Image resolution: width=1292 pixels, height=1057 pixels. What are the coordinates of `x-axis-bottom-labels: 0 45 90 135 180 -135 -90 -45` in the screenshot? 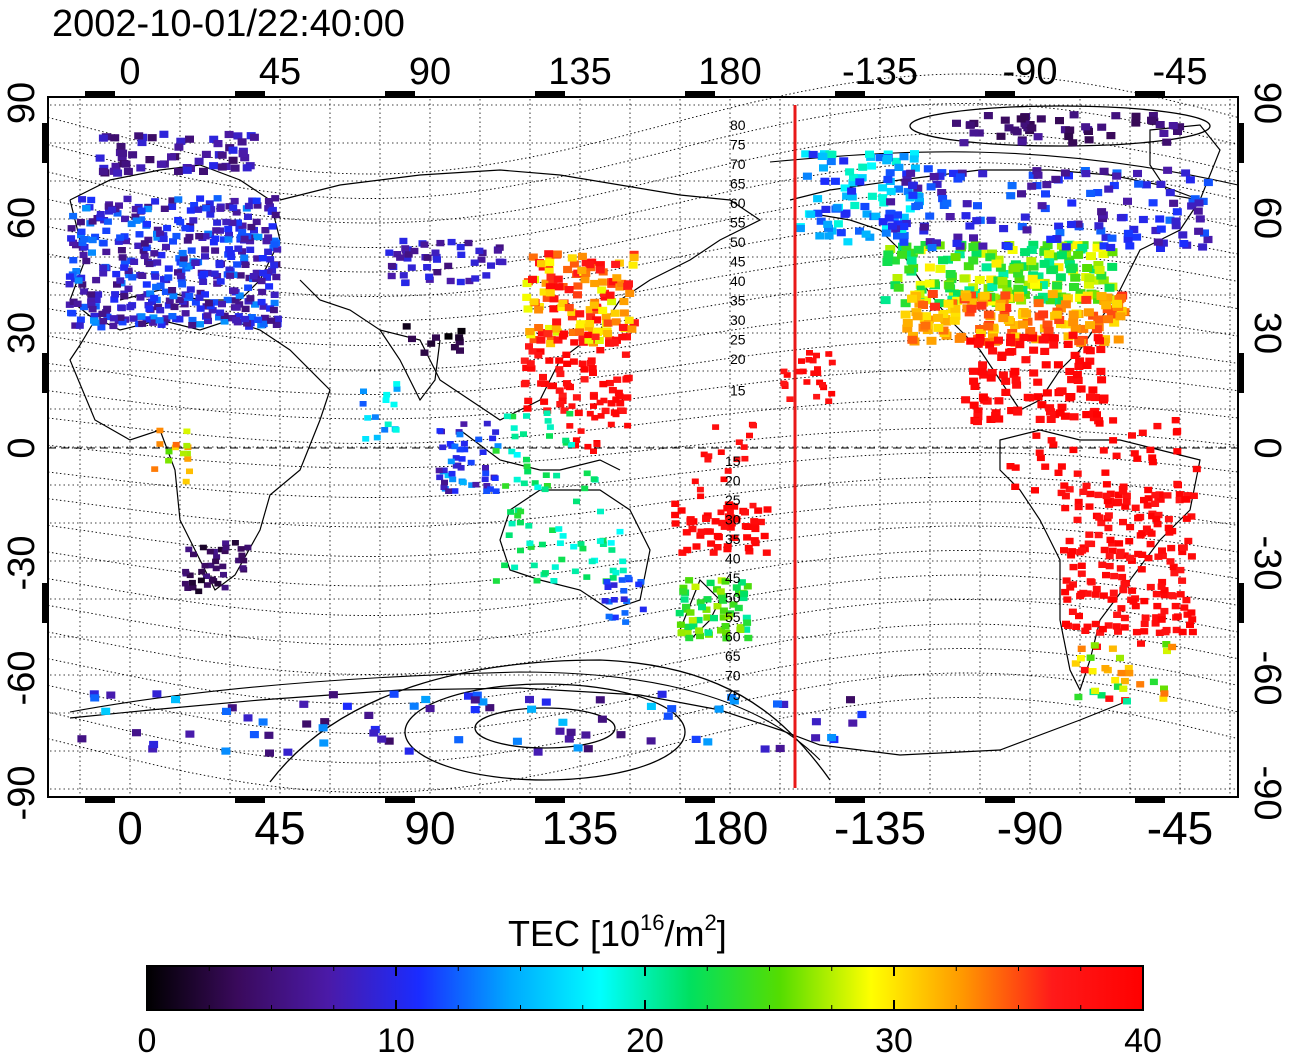 It's located at (665, 828).